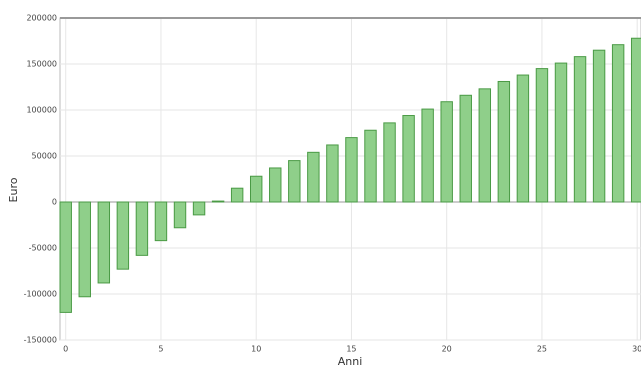  Describe the element at coordinates (44, 156) in the screenshot. I see `y-tick-label: 50000` at that location.